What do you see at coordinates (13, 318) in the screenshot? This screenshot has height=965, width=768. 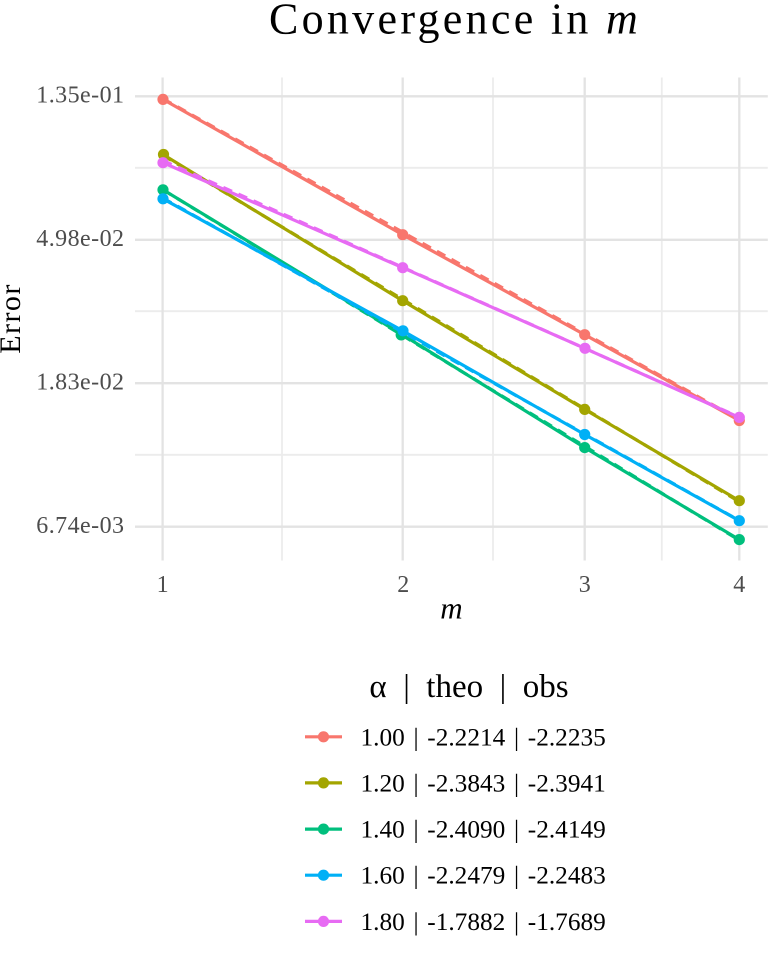 I see `svg-text: Error` at bounding box center [13, 318].